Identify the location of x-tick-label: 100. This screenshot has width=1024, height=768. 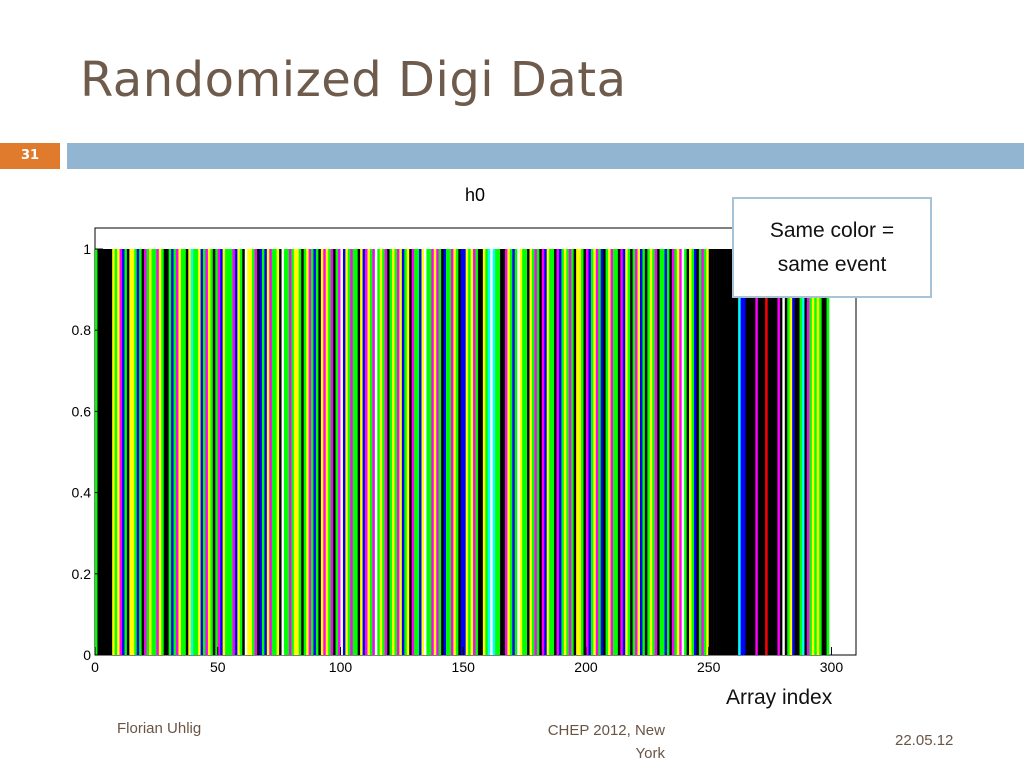
(341, 667).